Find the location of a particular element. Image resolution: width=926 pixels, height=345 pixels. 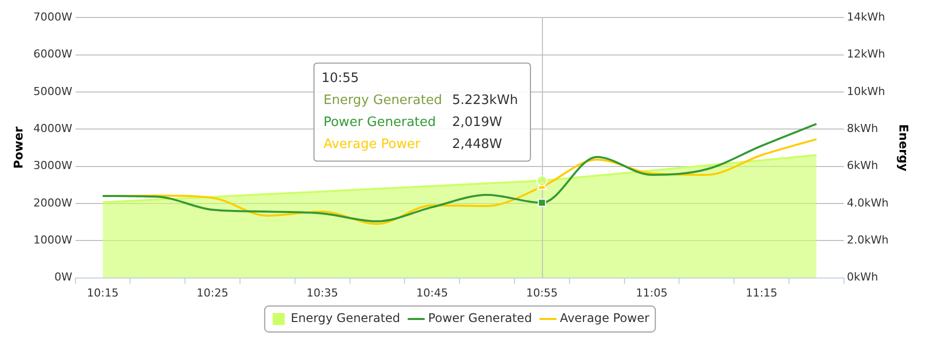

y-tick-label: 1000W is located at coordinates (52, 239).